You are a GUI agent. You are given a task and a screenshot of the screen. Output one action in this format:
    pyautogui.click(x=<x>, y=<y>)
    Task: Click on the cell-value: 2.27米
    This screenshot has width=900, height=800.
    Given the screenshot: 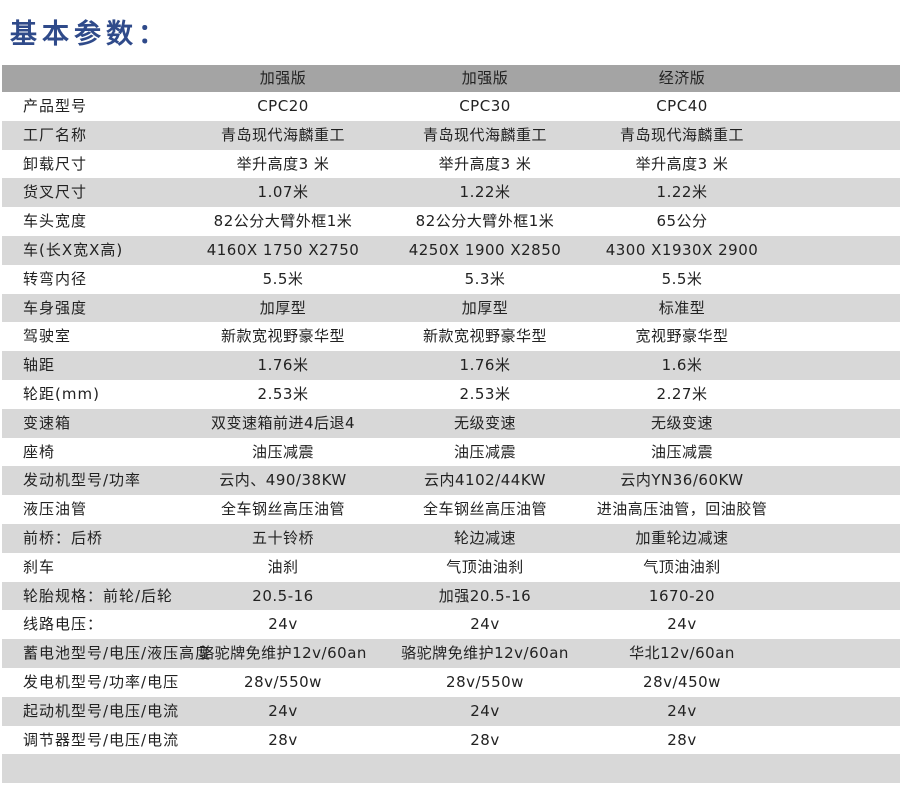 What is the action you would take?
    pyautogui.click(x=682, y=393)
    